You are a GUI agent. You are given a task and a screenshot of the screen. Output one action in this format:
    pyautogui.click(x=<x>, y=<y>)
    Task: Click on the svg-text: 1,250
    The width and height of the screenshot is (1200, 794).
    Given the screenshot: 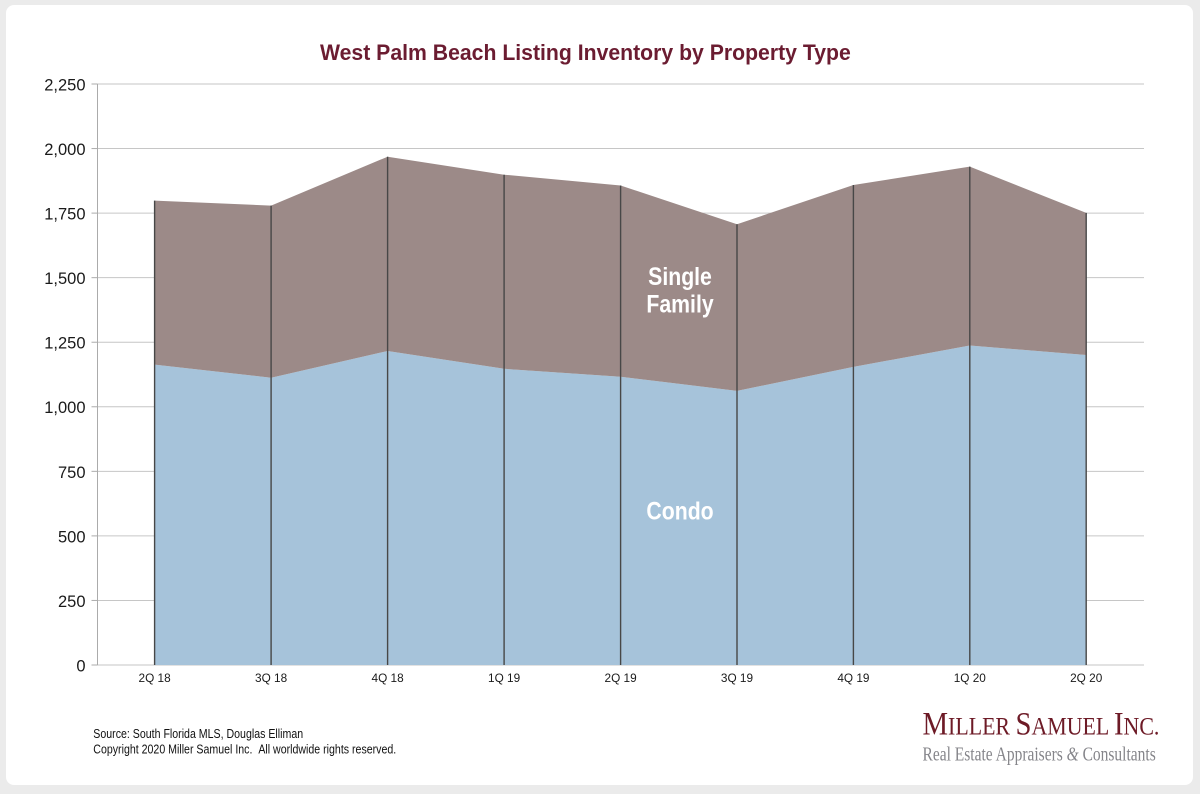 What is the action you would take?
    pyautogui.click(x=64, y=344)
    